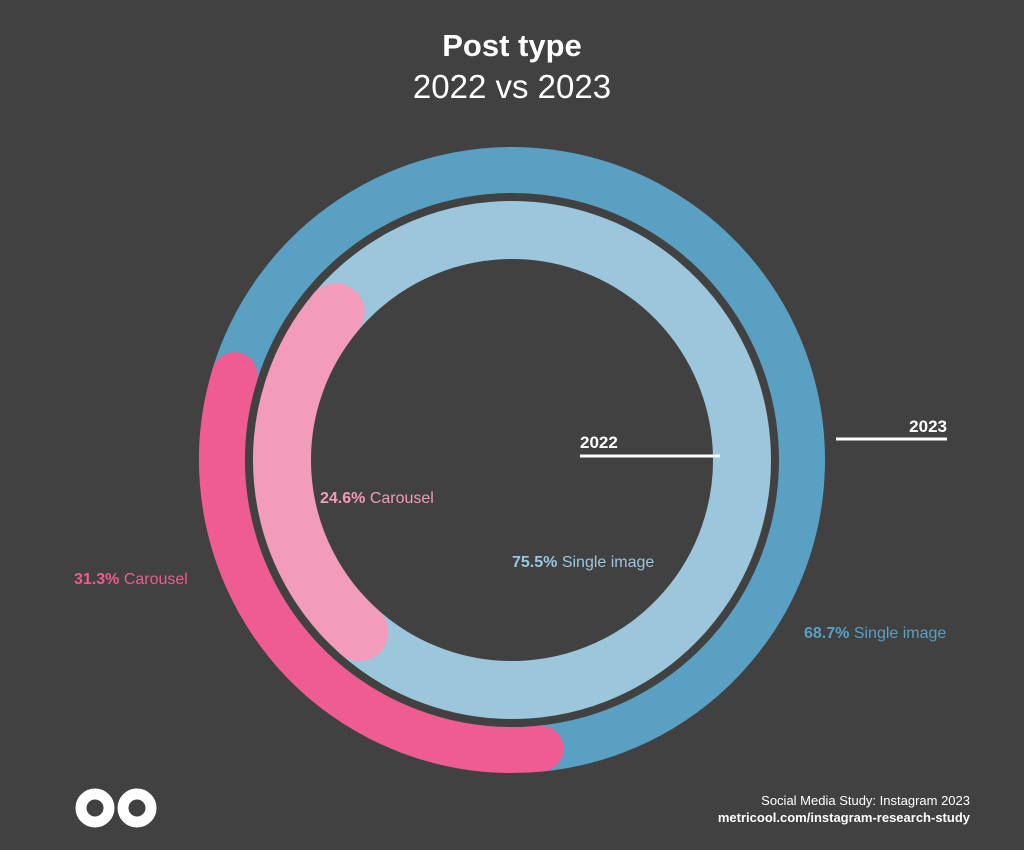  What do you see at coordinates (321, 472) in the screenshot?
I see `arc-2022-carousel` at bounding box center [321, 472].